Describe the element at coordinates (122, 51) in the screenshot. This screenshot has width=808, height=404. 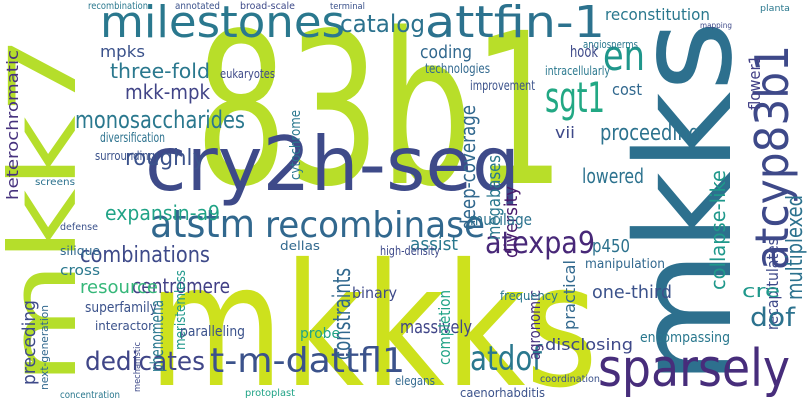
I see `word: mpks` at that location.